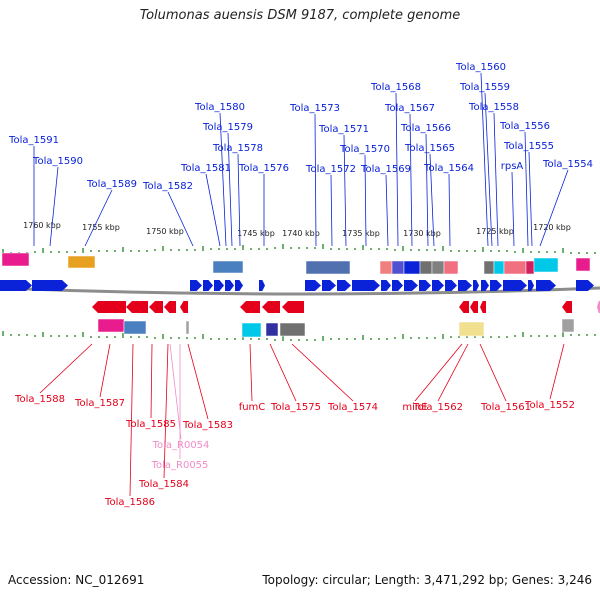 This screenshot has height=600, width=600. What do you see at coordinates (361, 233) in the screenshot?
I see `scale-label: 1735 kbp` at bounding box center [361, 233].